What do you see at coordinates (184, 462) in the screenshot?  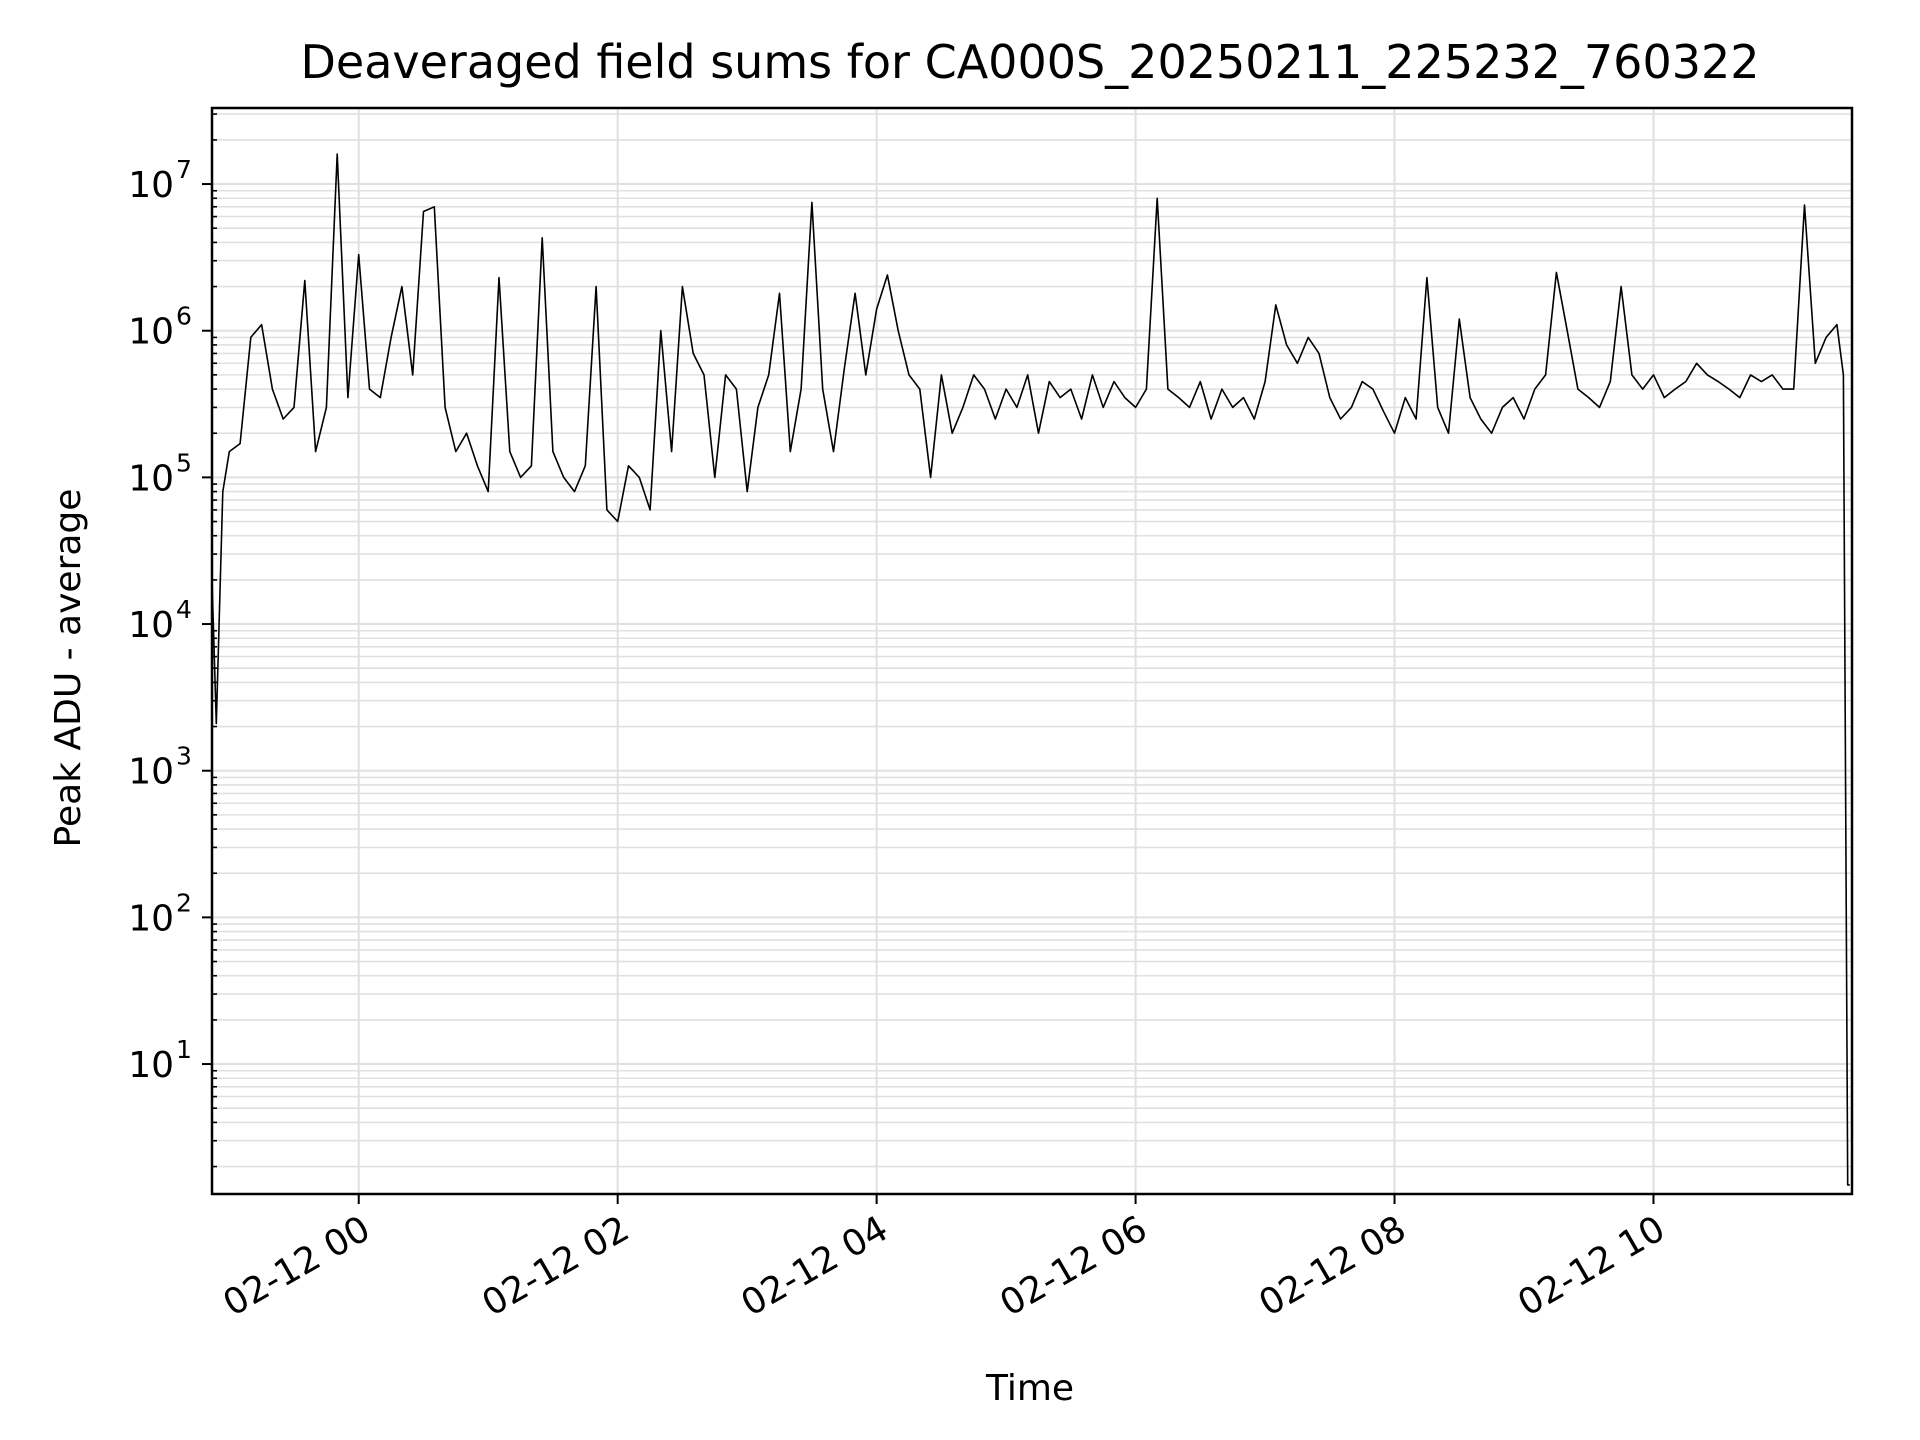 I see `y-tick-exponent: 5` at bounding box center [184, 462].